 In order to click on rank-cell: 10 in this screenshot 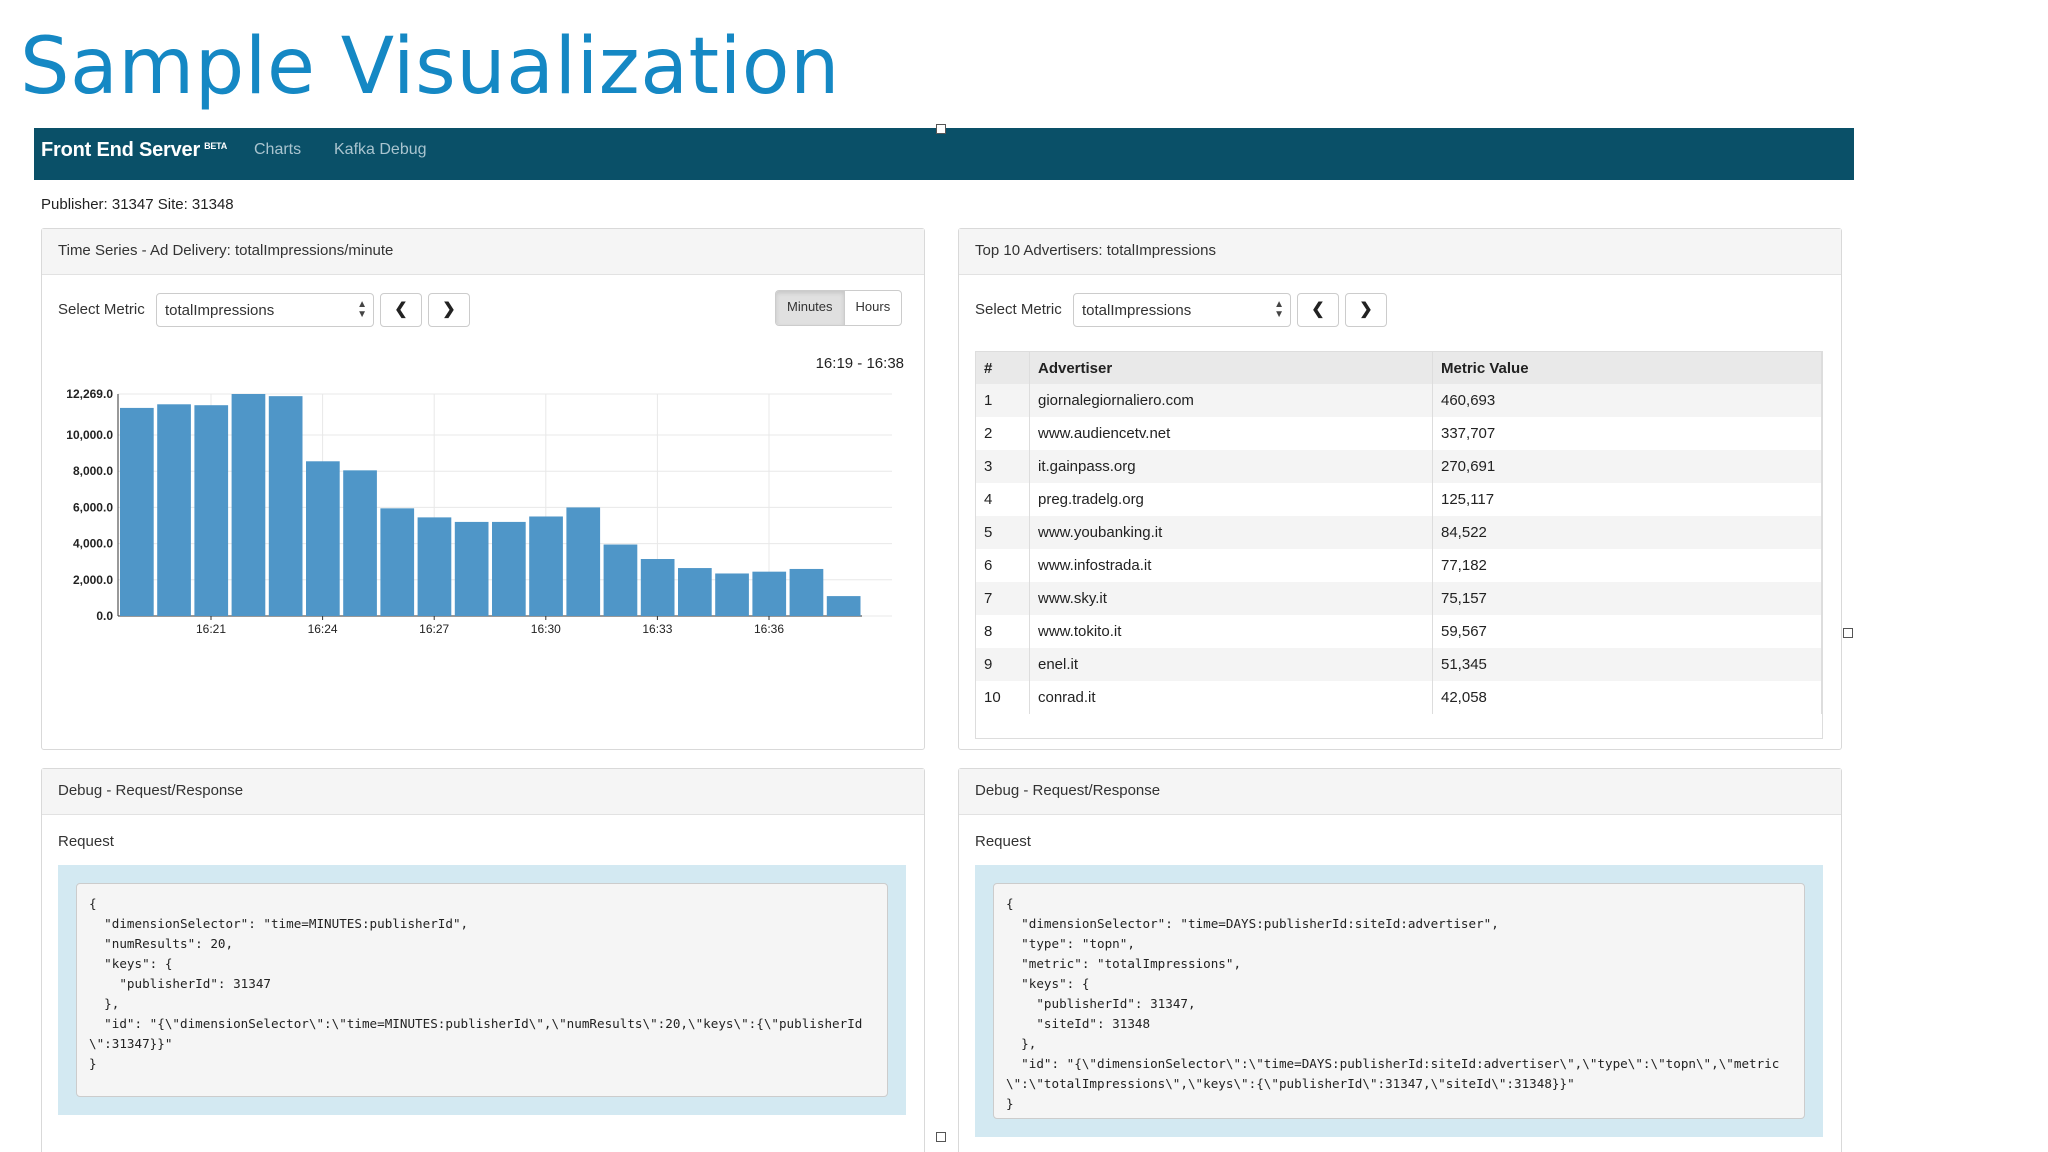, I will do `click(1003, 697)`.